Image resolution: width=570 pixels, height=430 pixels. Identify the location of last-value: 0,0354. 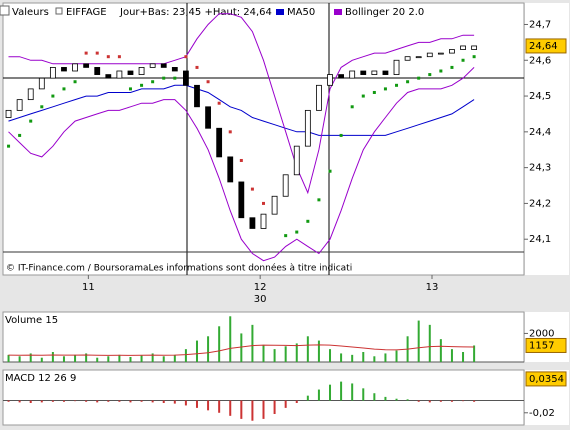
(546, 379).